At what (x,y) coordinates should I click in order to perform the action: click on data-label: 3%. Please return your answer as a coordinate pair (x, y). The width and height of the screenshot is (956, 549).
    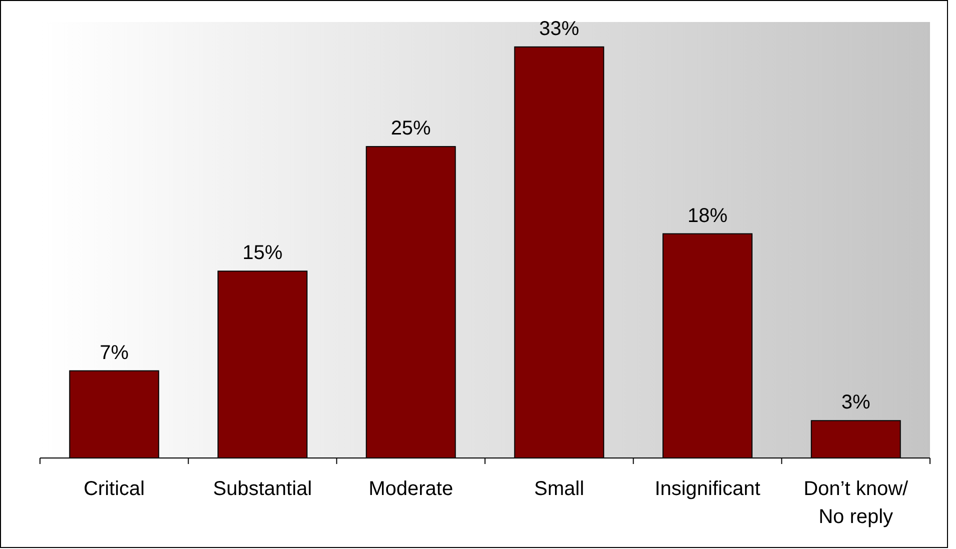
    Looking at the image, I should click on (856, 403).